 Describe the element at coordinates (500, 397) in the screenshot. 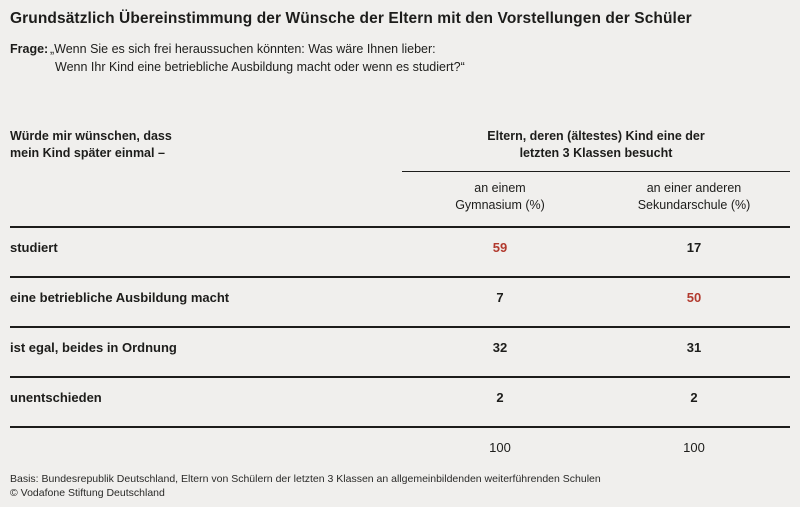

I see `value-cell-gymnasium: 2` at that location.